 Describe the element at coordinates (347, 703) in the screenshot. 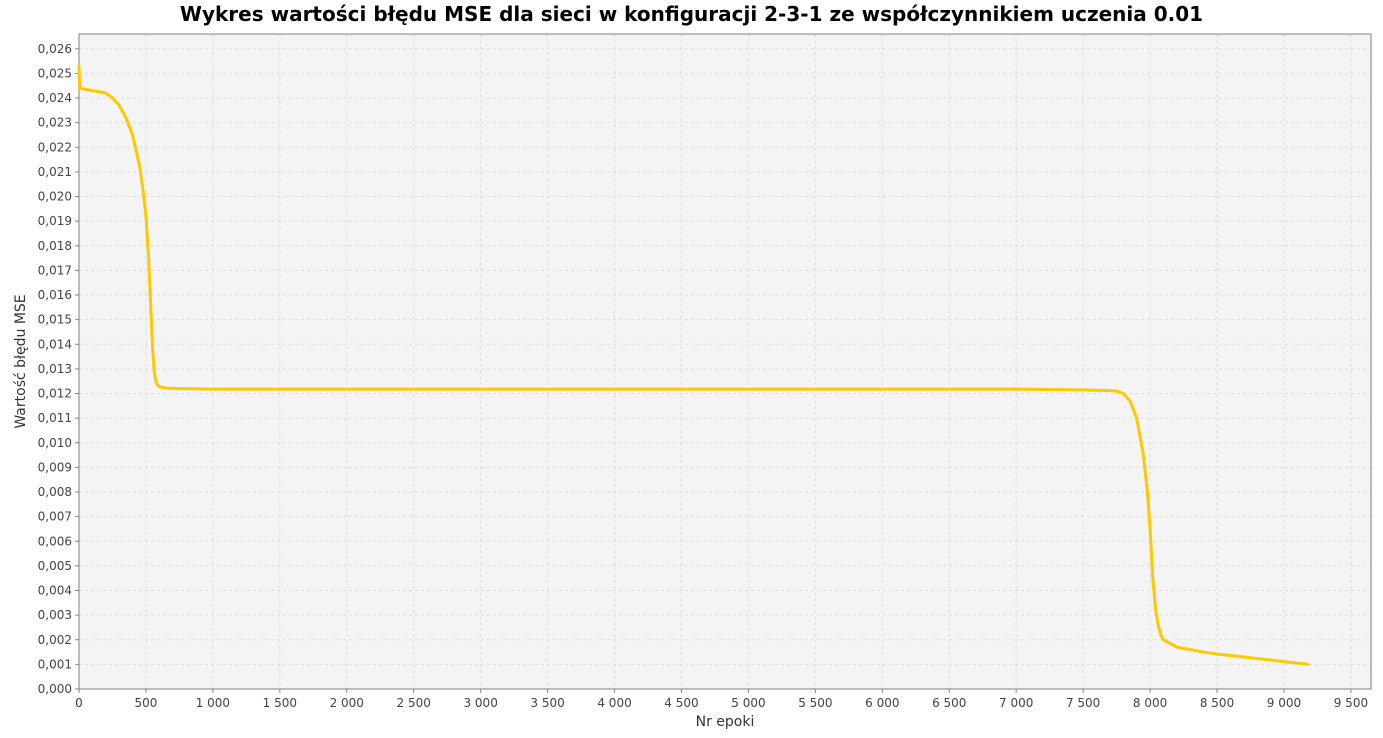

I see `x-tick-label: 2 000` at that location.